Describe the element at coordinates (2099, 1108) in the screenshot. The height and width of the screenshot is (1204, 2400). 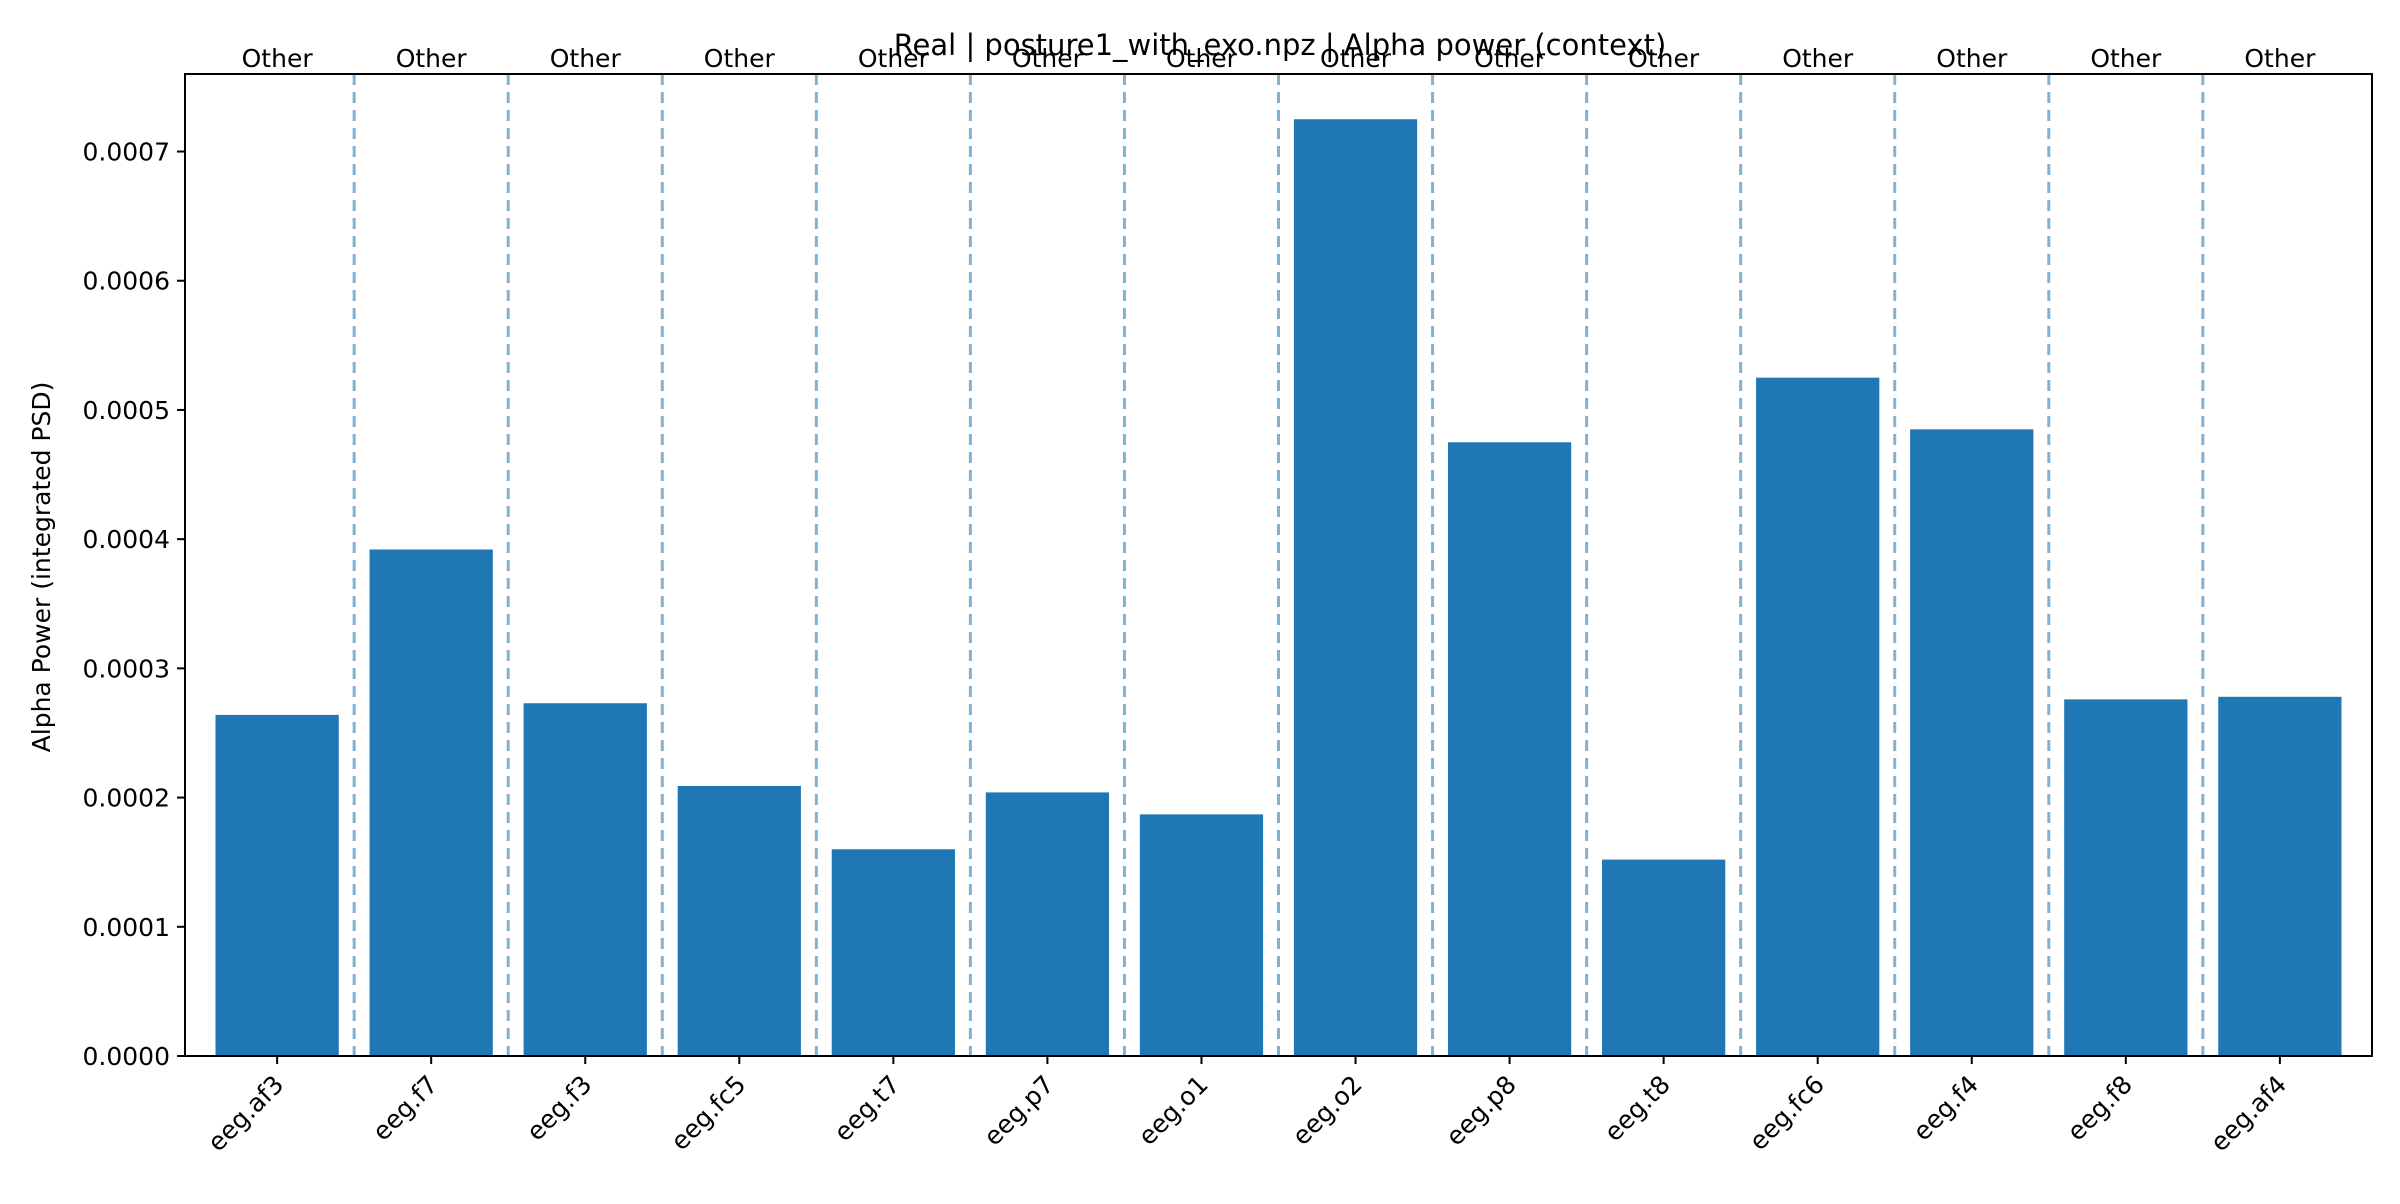
I see `x-tick-label: eeg.f8` at that location.